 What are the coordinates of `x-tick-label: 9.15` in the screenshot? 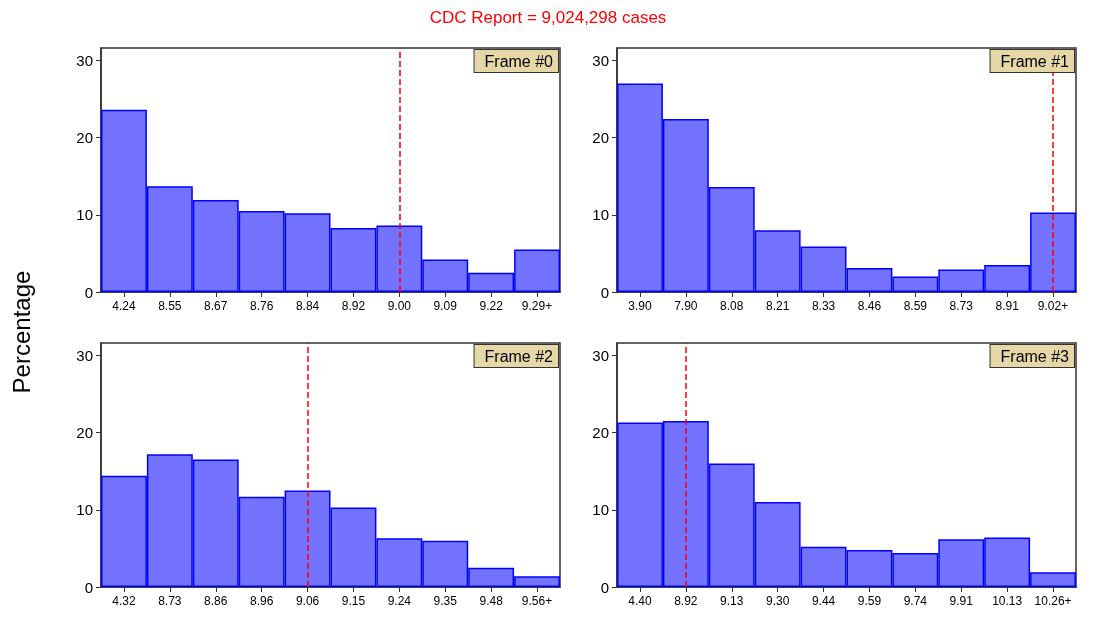 It's located at (353, 601).